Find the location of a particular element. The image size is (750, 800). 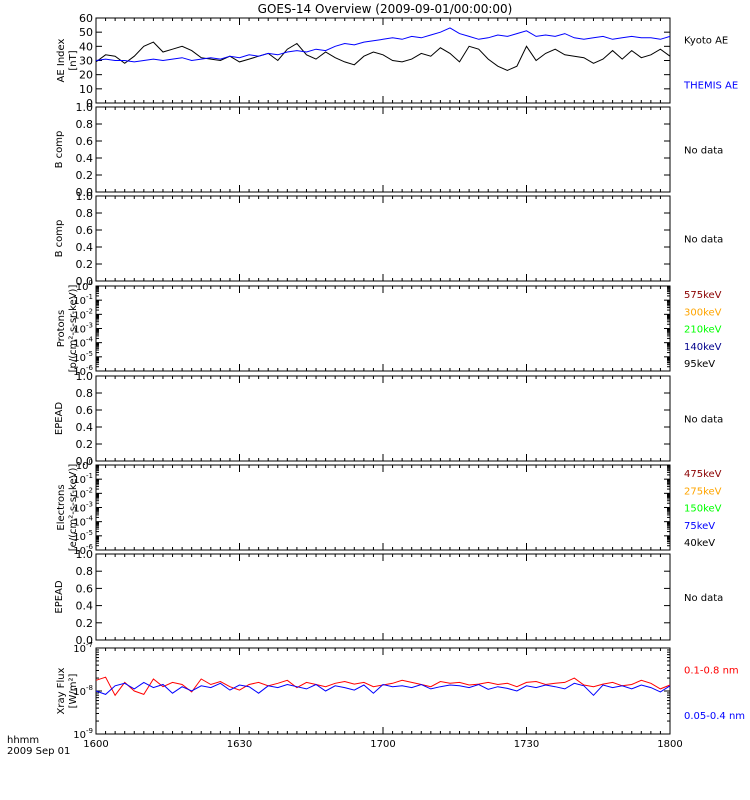

y-axis-label: Protons is located at coordinates (61, 328).